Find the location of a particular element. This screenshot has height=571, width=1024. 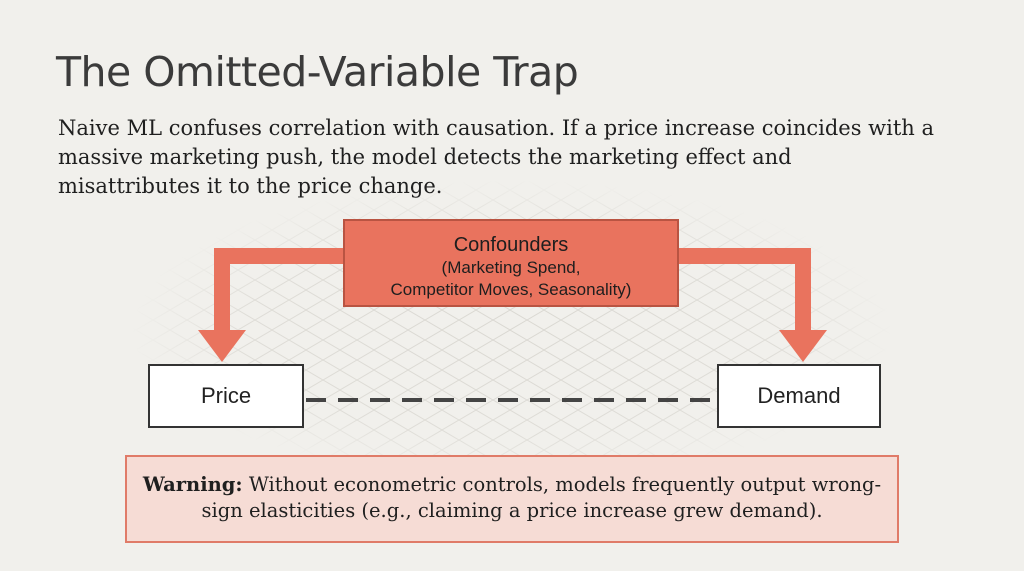

price-arrowhead is located at coordinates (222, 346).